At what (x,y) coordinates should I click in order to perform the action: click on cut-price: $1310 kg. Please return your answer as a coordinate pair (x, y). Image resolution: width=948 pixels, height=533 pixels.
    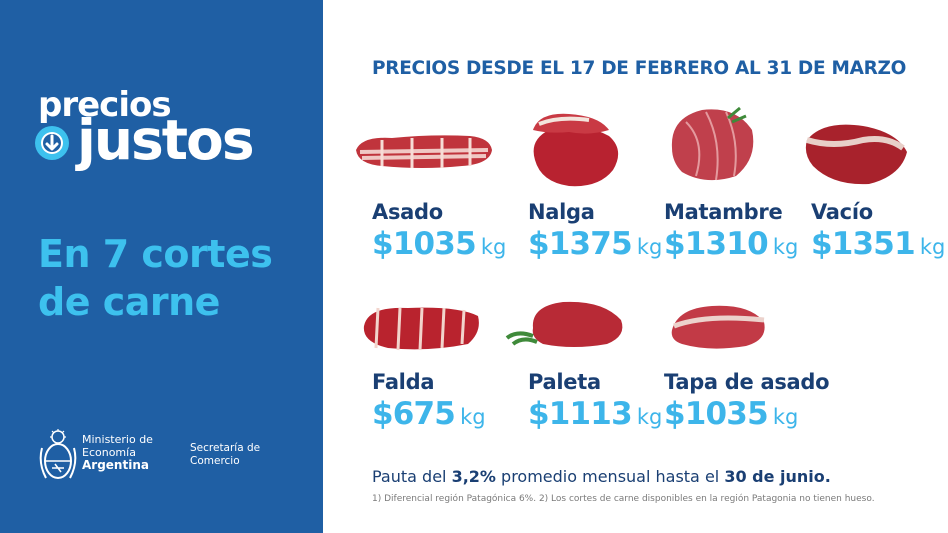
    Looking at the image, I should click on (731, 246).